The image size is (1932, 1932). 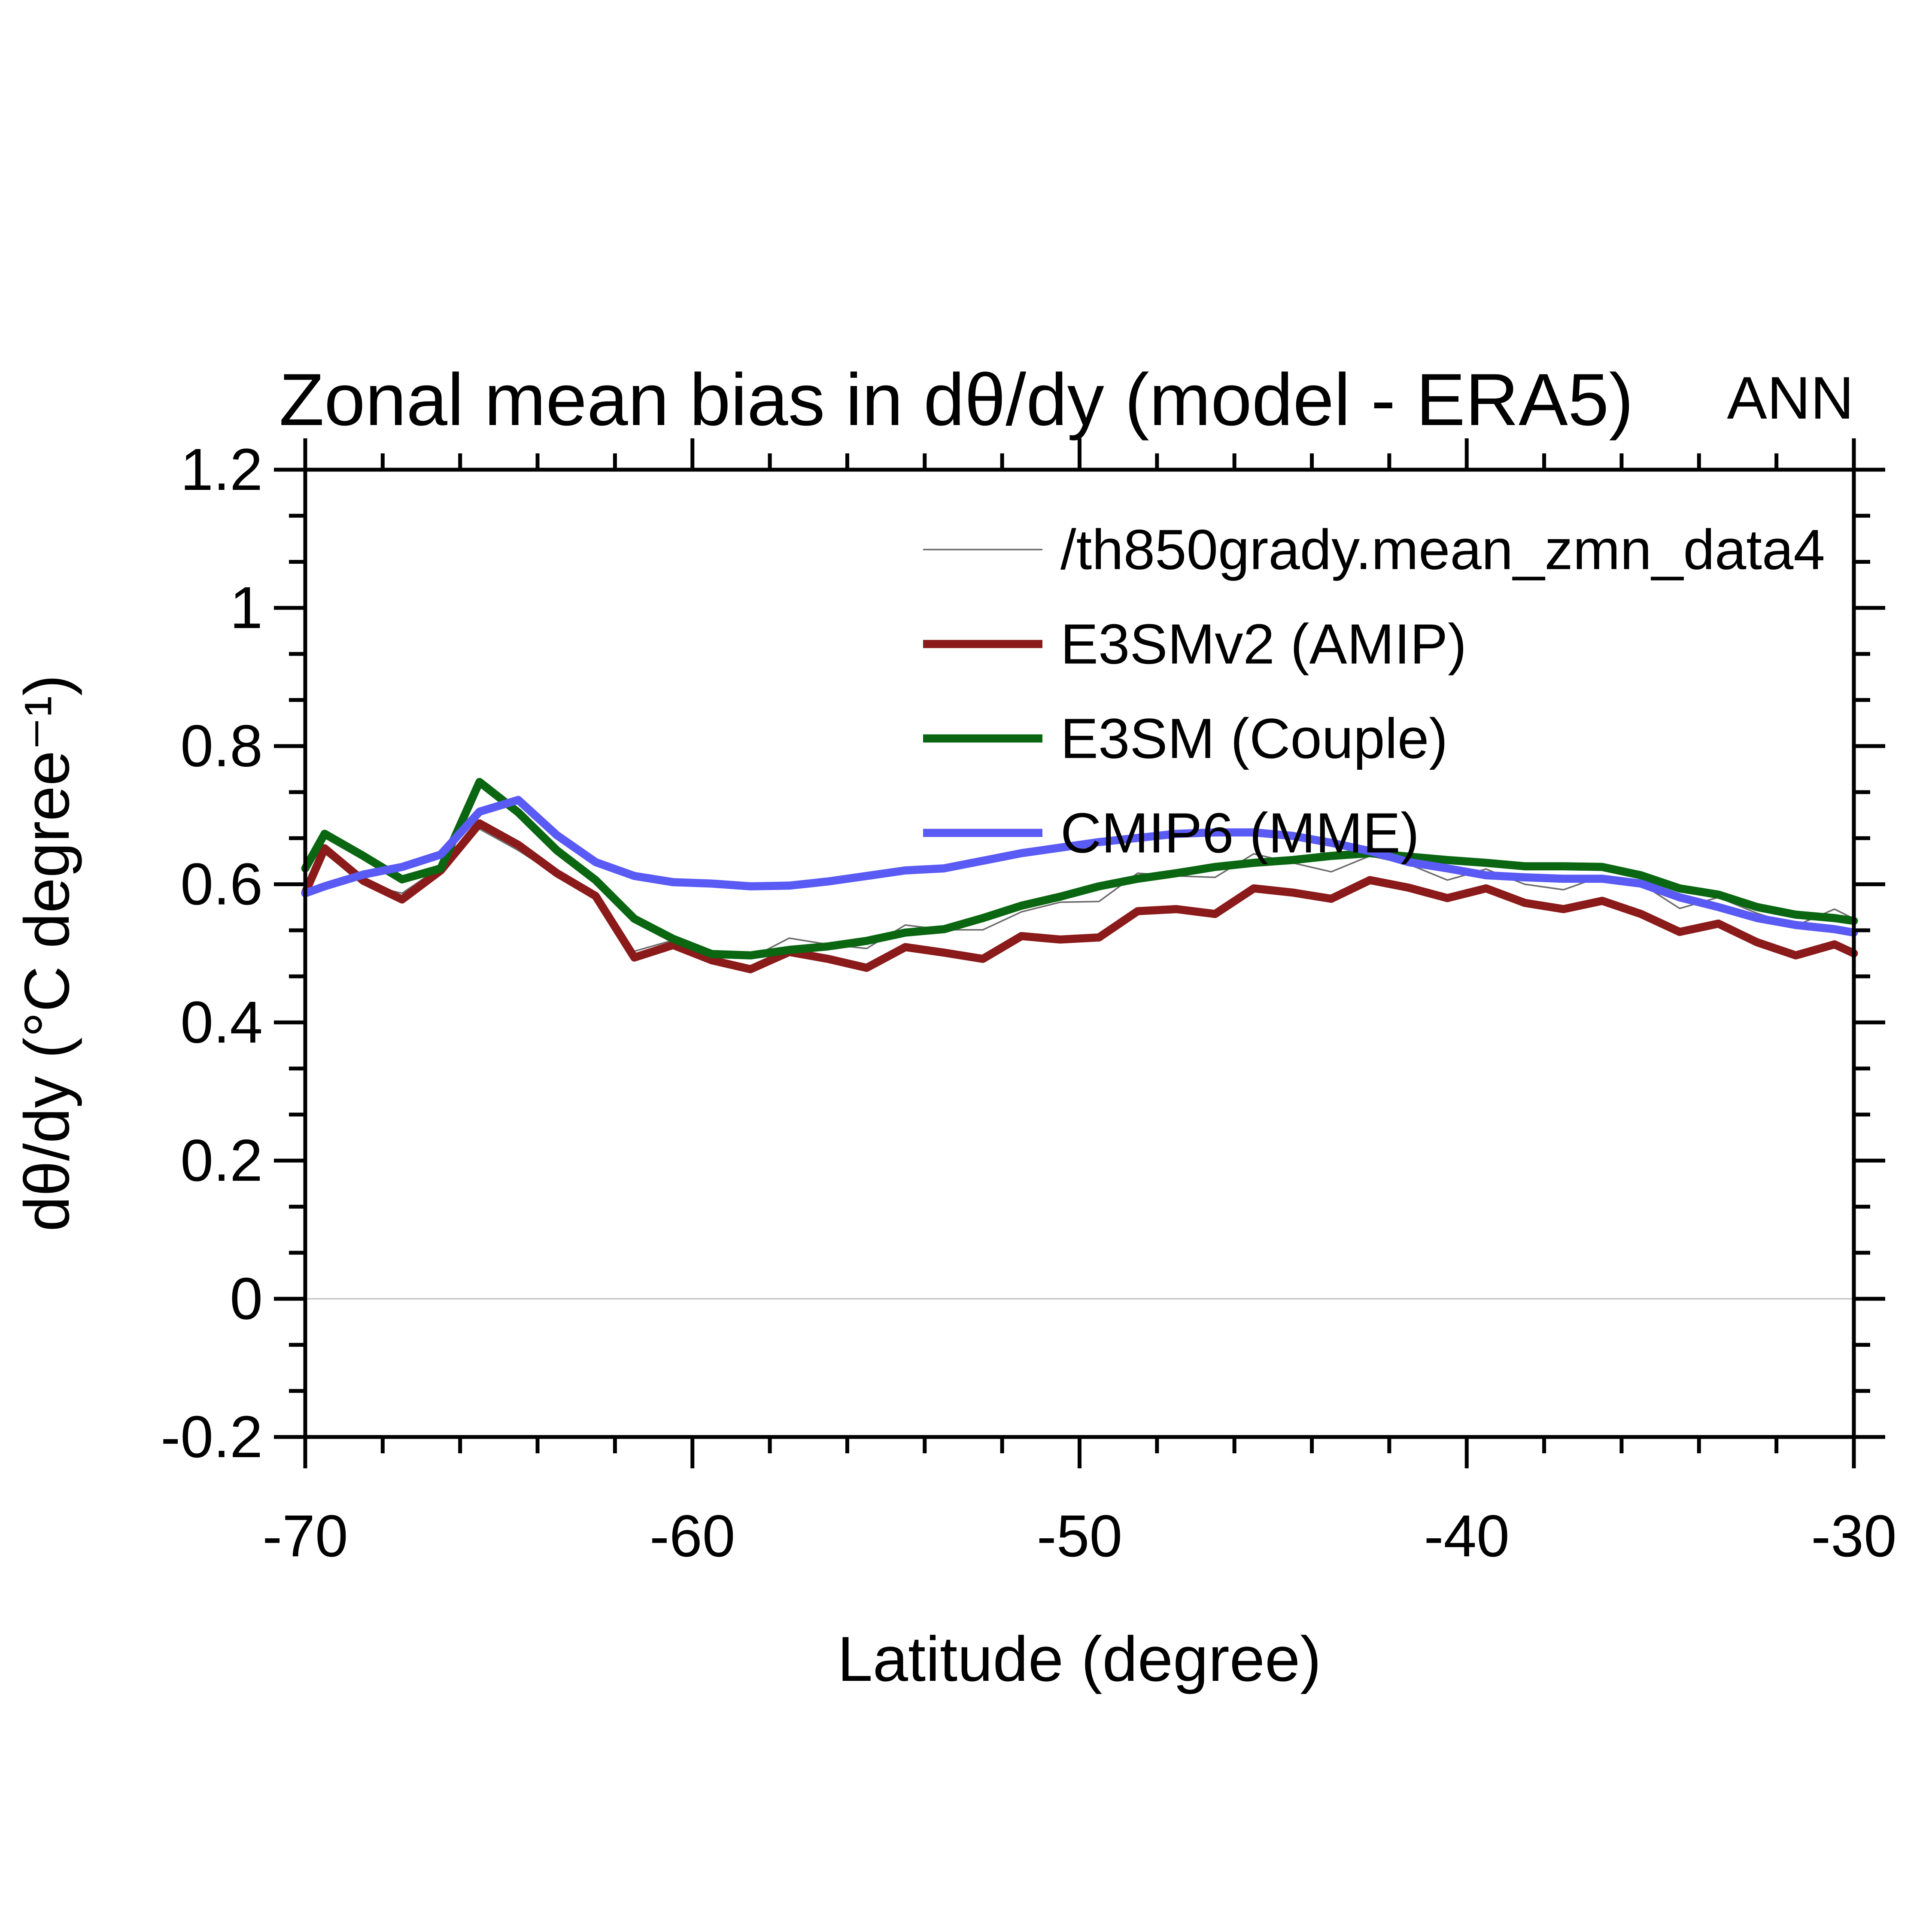 What do you see at coordinates (47, 952) in the screenshot?
I see `y-axis-label: dθ/dy (°C degree⁻¹)` at bounding box center [47, 952].